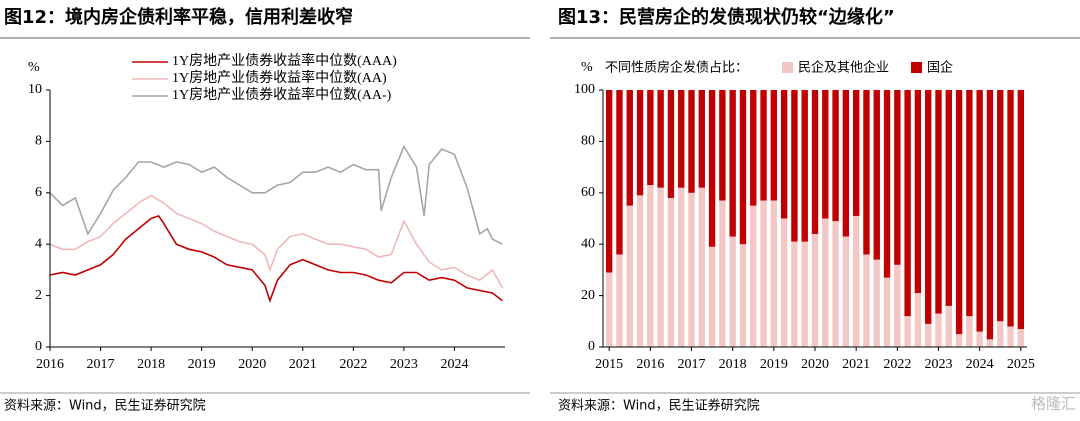  I want to click on chart-title: 图13：民营房企的发债现状仍较“边缘化”, so click(726, 17).